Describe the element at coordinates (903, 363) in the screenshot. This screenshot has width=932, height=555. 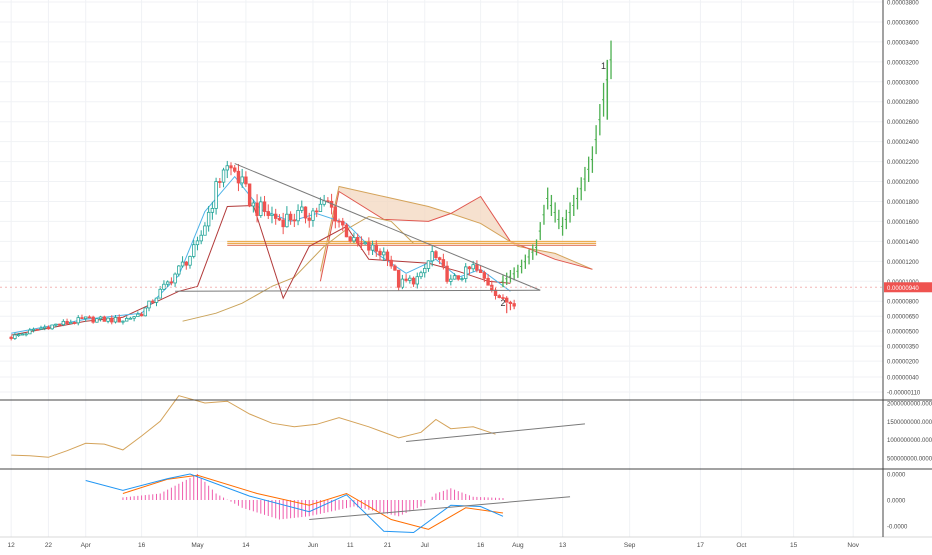
I see `price-tick-label: 0.00000200` at that location.